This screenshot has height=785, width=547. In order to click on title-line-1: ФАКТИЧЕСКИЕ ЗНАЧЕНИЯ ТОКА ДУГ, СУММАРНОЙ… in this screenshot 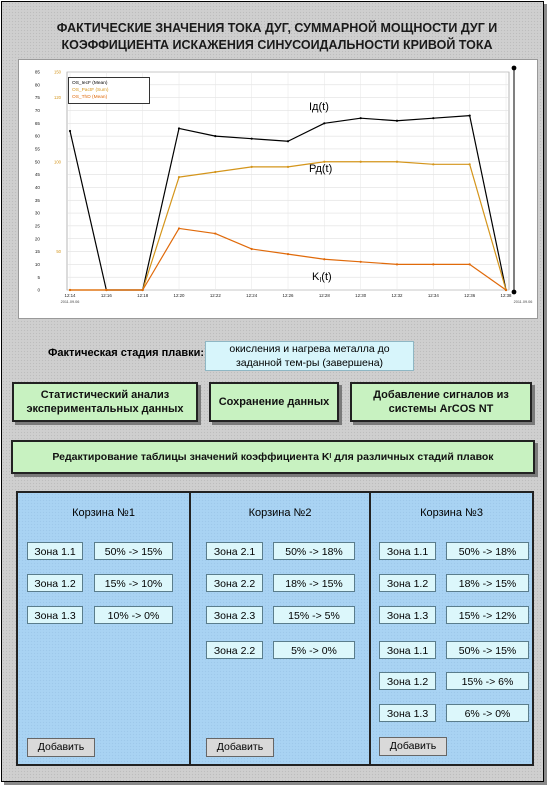, I will do `click(277, 28)`.